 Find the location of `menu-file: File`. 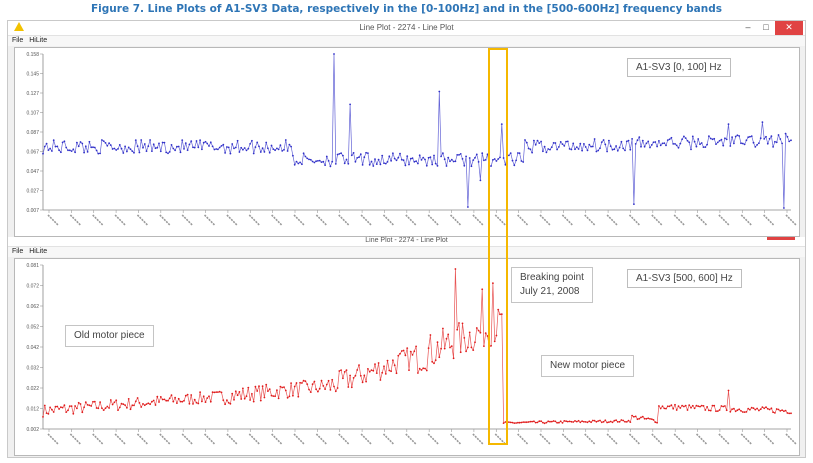

menu-file: File is located at coordinates (18, 40).